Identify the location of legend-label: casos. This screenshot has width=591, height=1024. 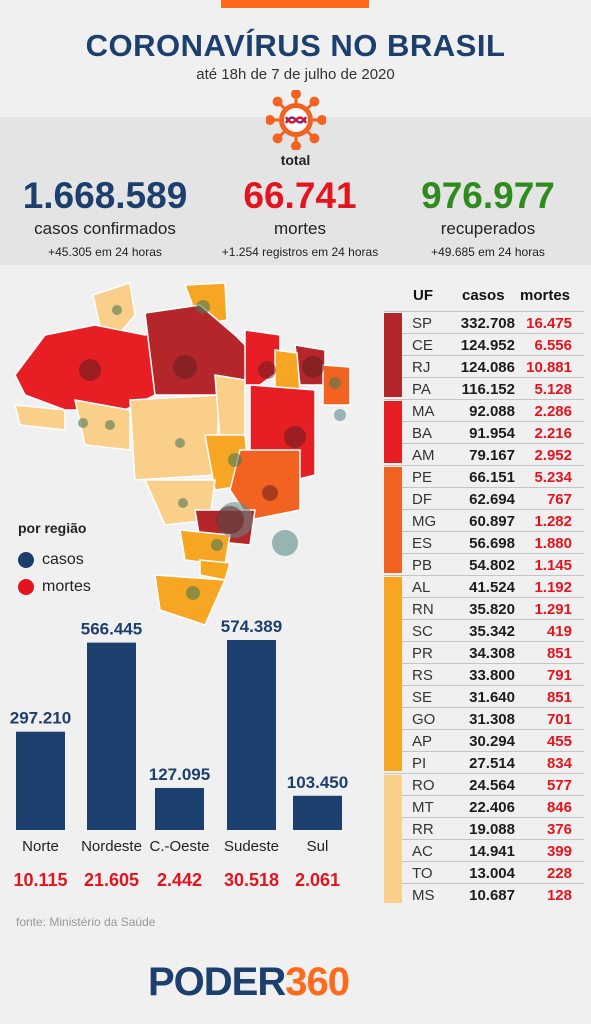
(63, 559).